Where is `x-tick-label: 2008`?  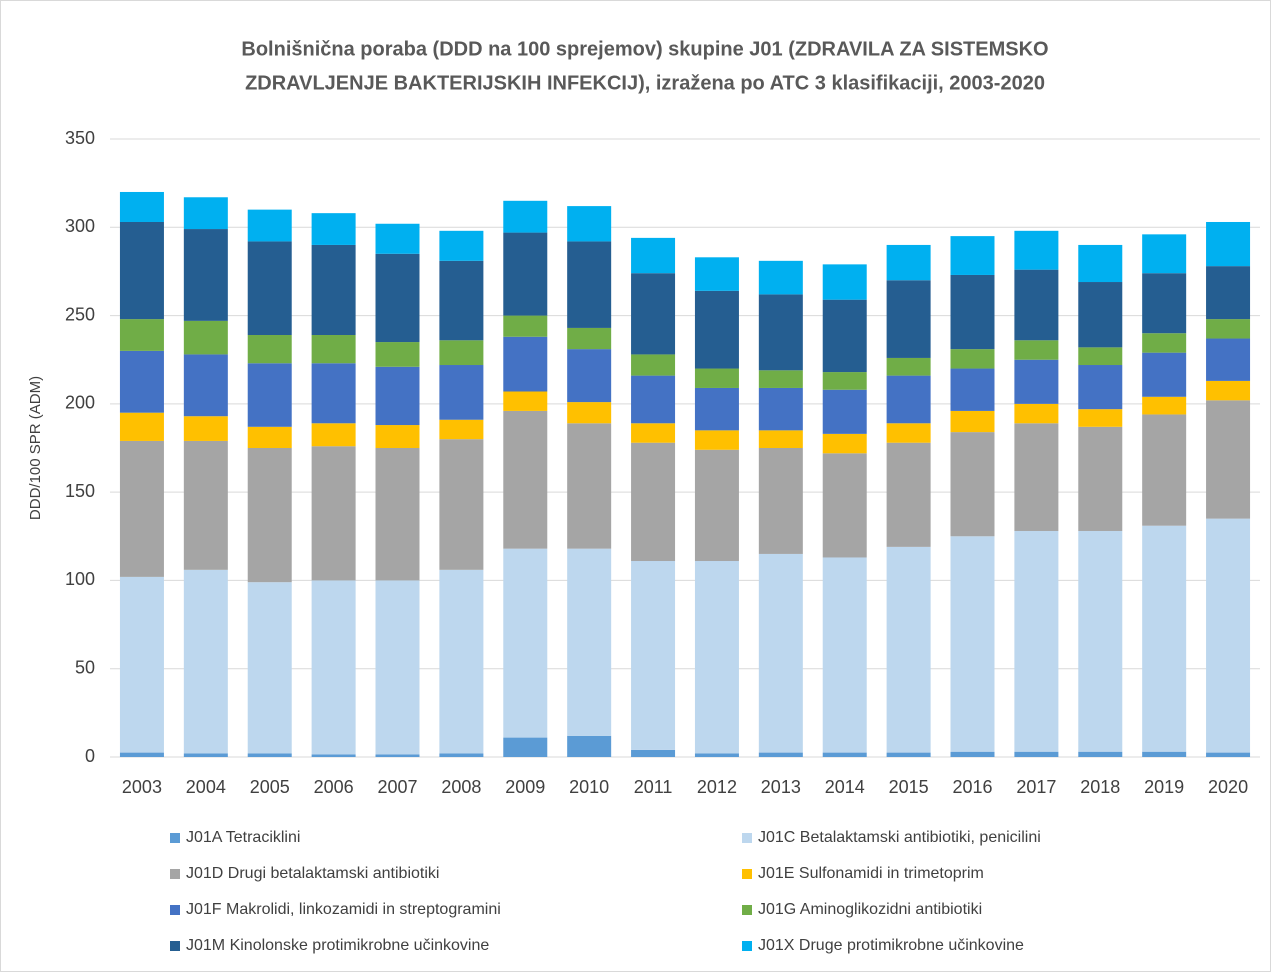
x-tick-label: 2008 is located at coordinates (461, 787).